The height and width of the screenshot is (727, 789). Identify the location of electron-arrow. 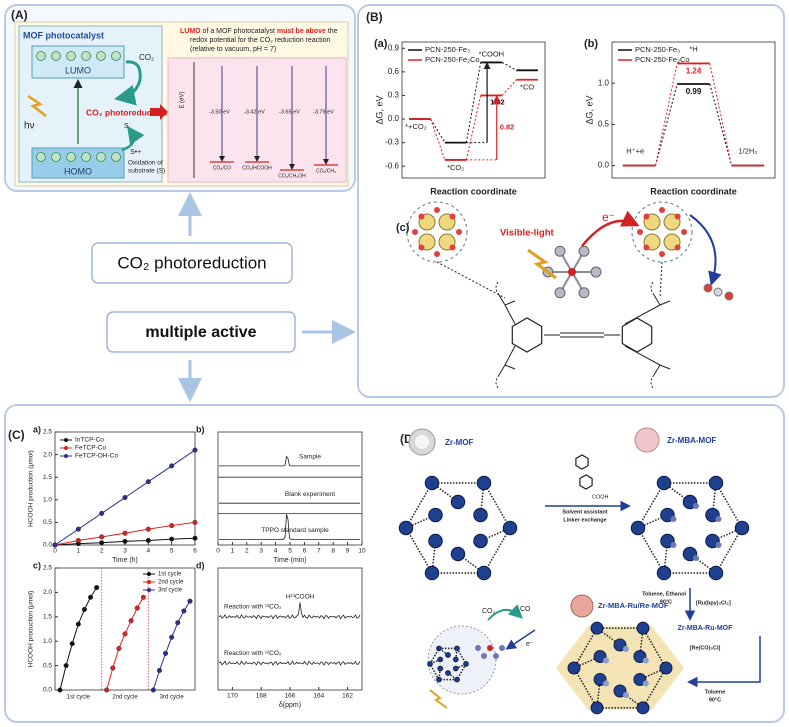
(610, 228).